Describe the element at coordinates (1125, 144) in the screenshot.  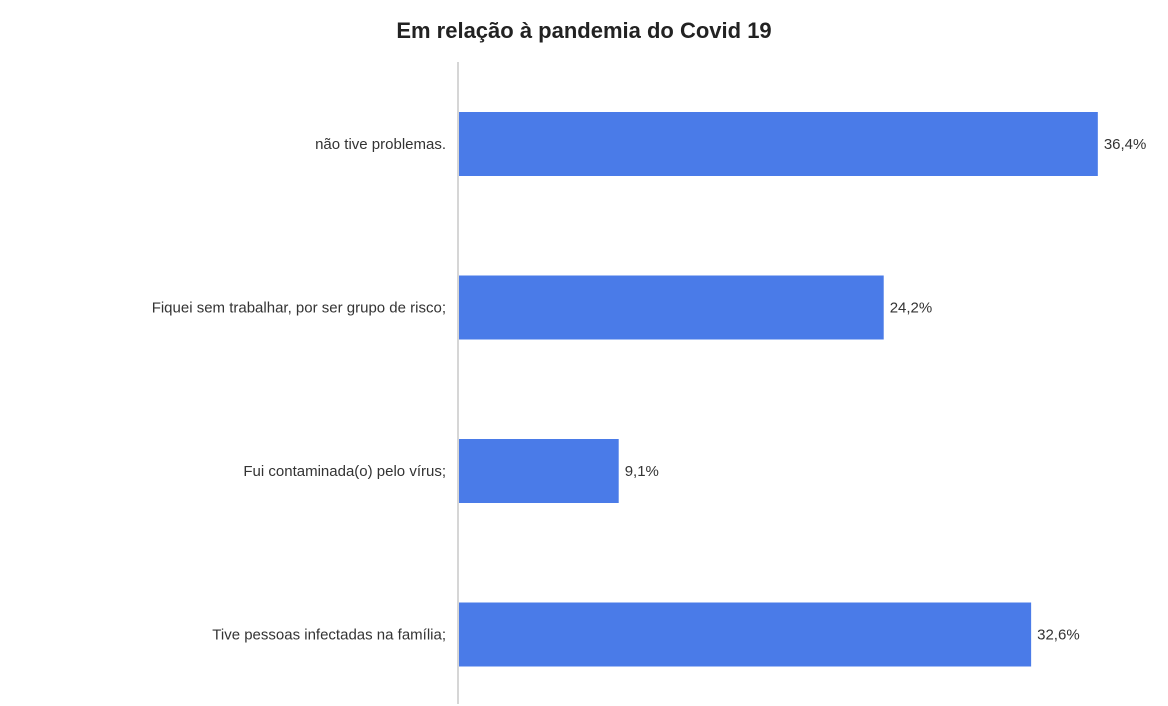
I see `data-label: 36,4%` at that location.